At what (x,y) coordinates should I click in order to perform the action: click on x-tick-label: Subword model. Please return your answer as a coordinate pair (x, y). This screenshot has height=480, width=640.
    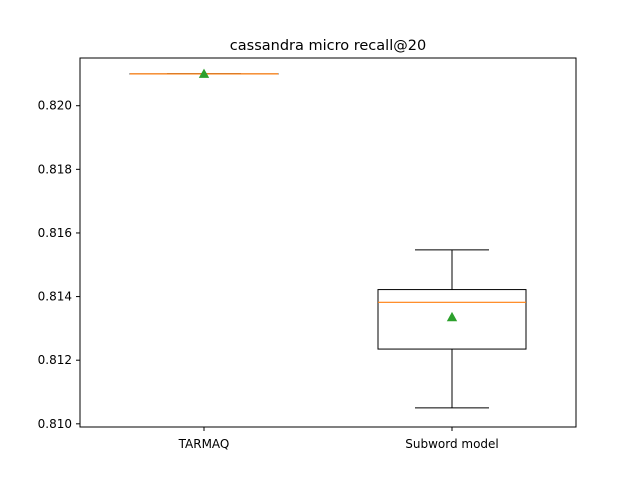
    Looking at the image, I should click on (452, 444).